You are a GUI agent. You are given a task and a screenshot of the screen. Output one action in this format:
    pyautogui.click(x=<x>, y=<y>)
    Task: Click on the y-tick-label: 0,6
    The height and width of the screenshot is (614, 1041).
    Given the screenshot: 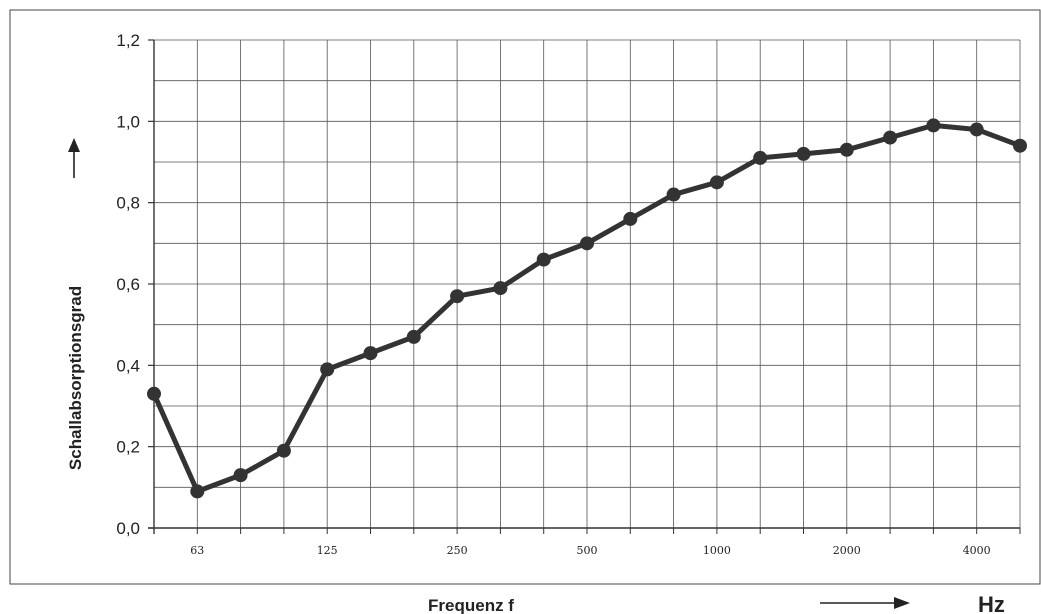 What is the action you would take?
    pyautogui.click(x=128, y=284)
    